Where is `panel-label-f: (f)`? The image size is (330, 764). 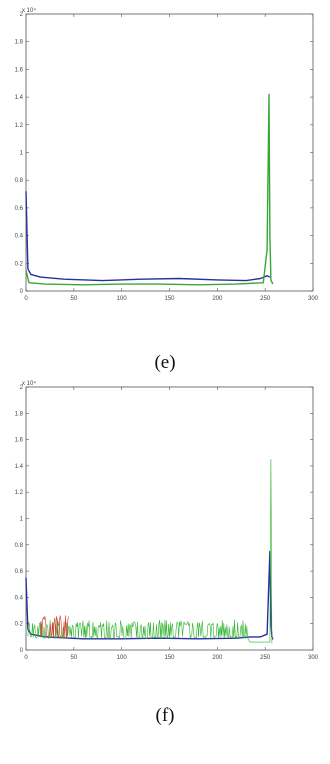 panel-label-f: (f) is located at coordinates (165, 715).